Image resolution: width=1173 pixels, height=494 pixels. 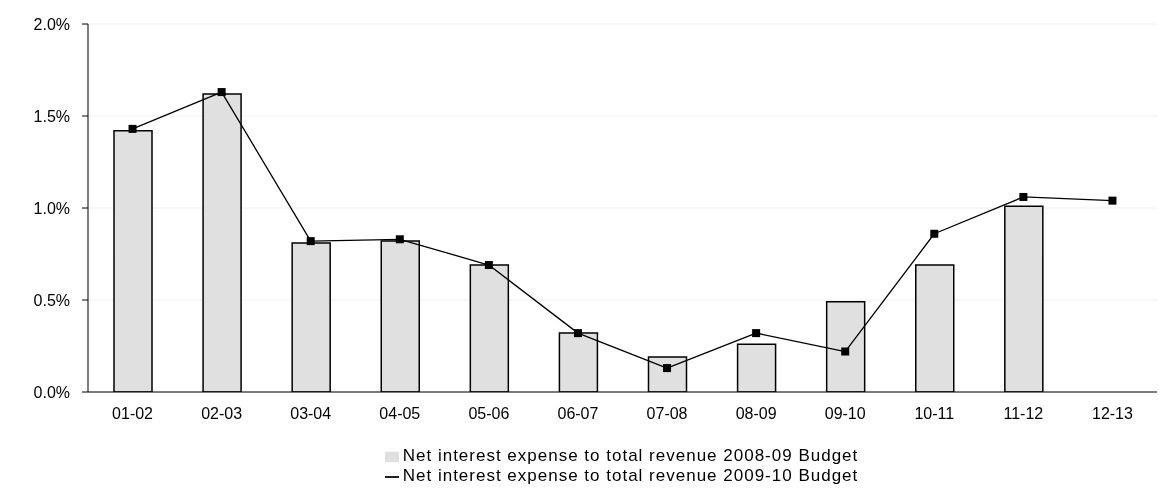 What do you see at coordinates (667, 414) in the screenshot?
I see `x-tick-label: 07-08` at bounding box center [667, 414].